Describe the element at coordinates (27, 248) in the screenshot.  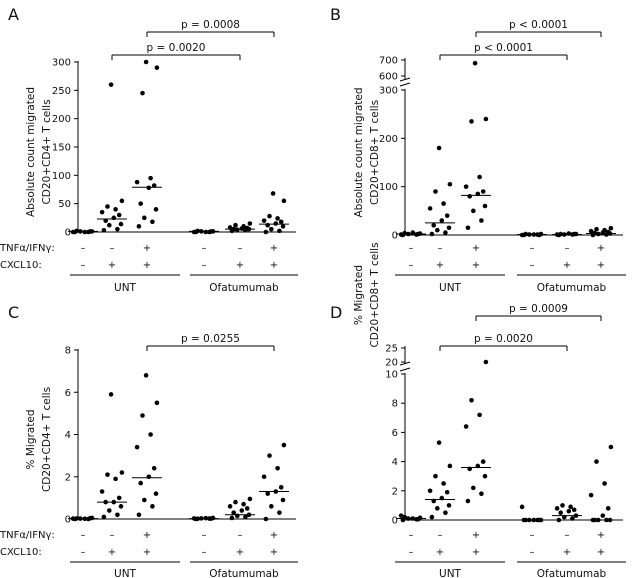
I see `treatment-row-label: TNFα/IFNγ:` at that location.